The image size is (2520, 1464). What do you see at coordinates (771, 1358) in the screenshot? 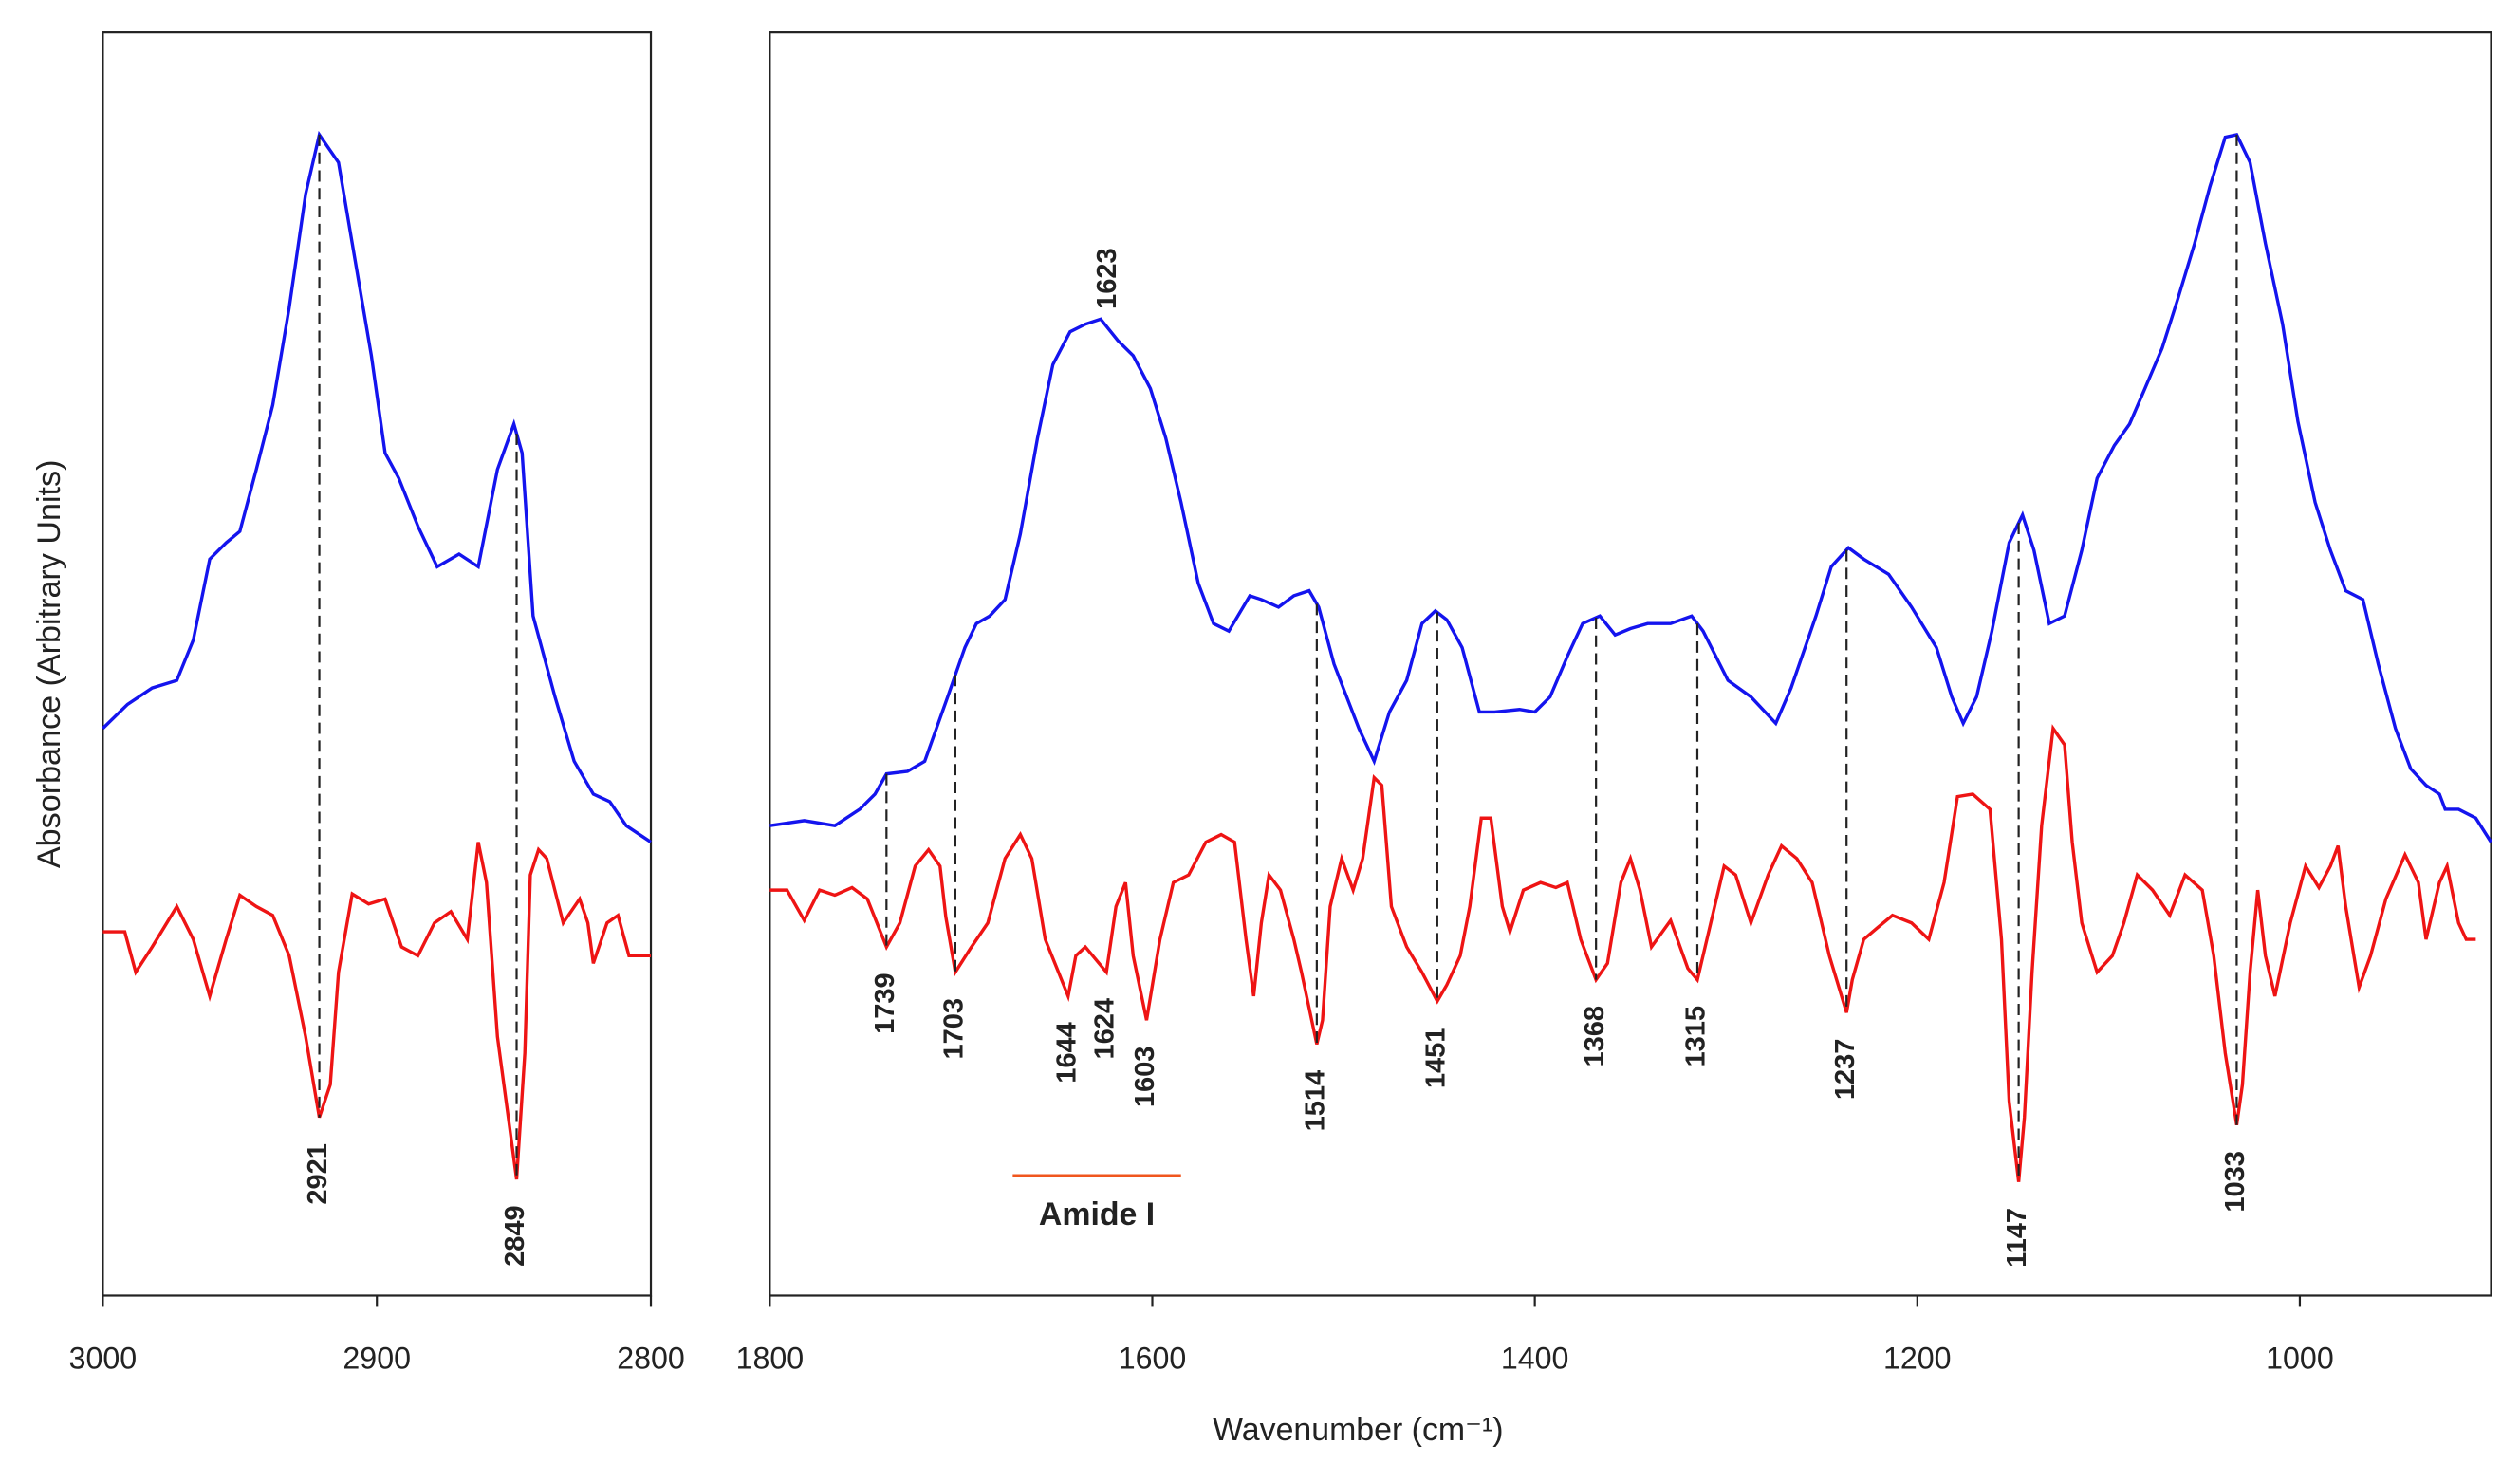
I see `x-tick-label: 1800` at bounding box center [771, 1358].